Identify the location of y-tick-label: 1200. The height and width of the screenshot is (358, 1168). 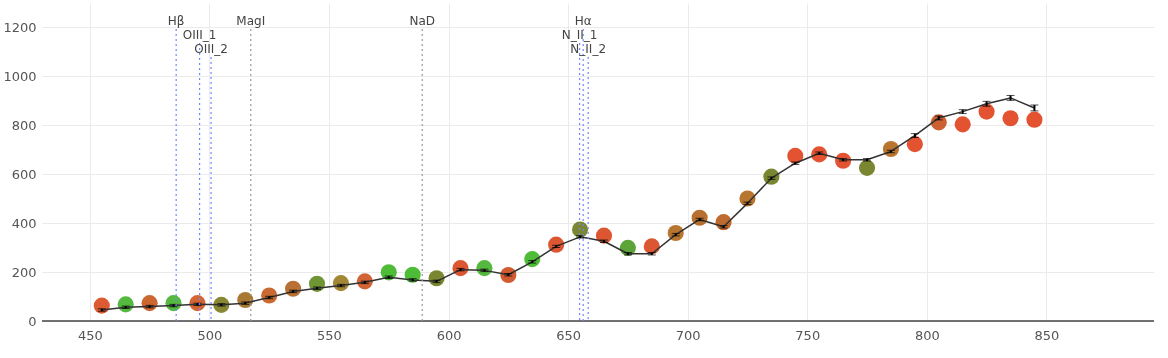
(20, 27).